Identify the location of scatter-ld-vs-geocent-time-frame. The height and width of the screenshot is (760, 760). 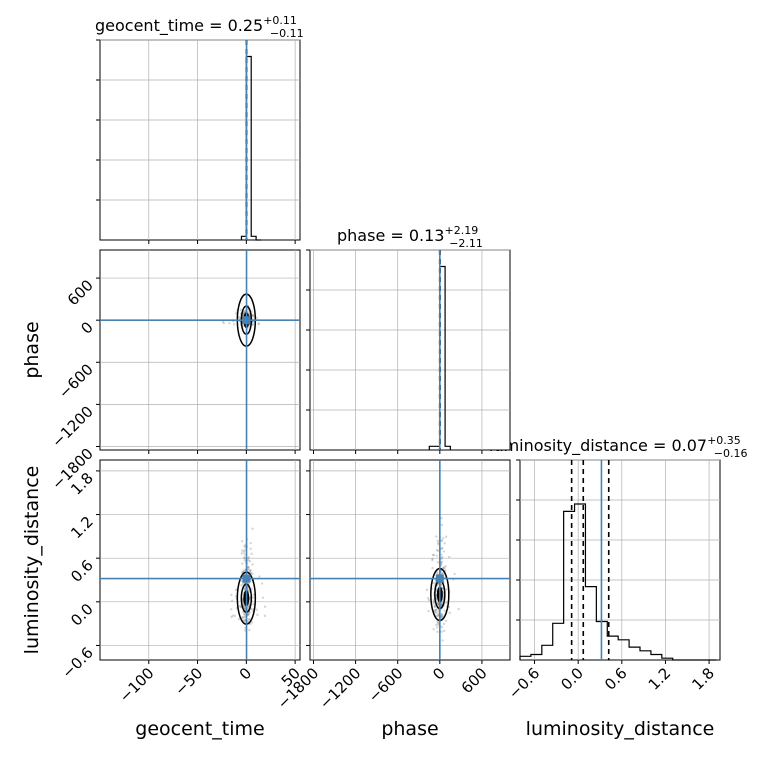
(200, 560).